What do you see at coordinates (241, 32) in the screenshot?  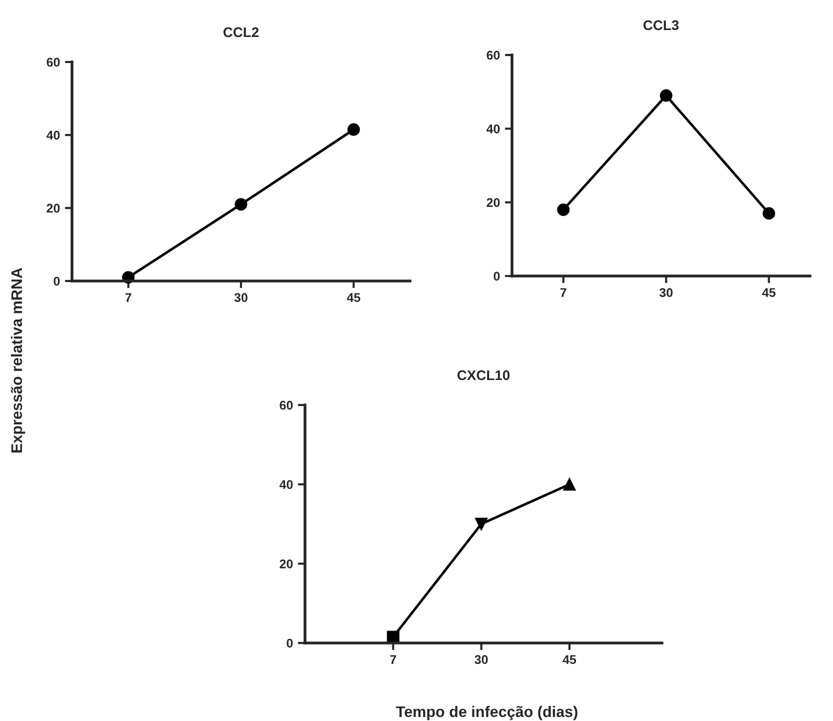 I see `chart-title: CCL2` at bounding box center [241, 32].